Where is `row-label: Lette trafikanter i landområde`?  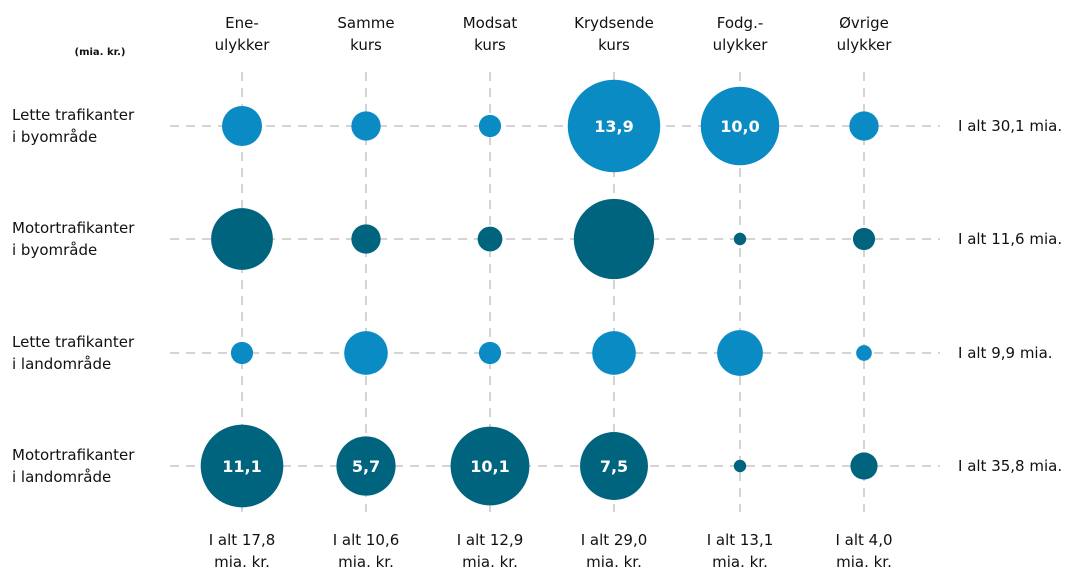
row-label: Lette trafikanter i landområde is located at coordinates (73, 353).